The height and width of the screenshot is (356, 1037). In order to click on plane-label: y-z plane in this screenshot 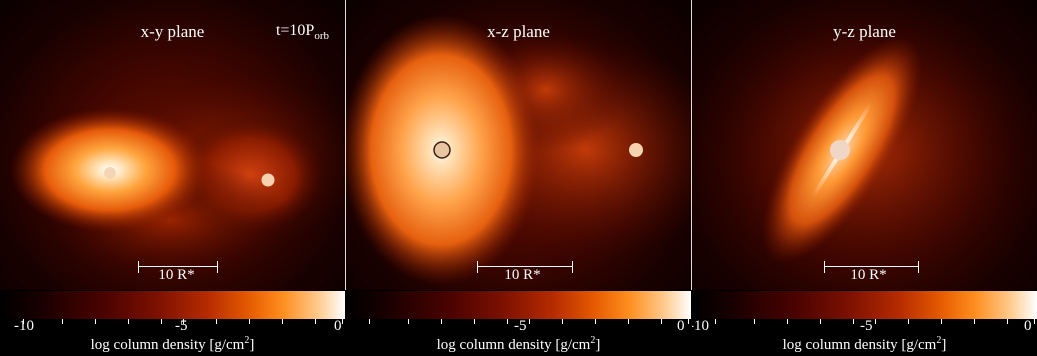, I will do `click(864, 31)`.